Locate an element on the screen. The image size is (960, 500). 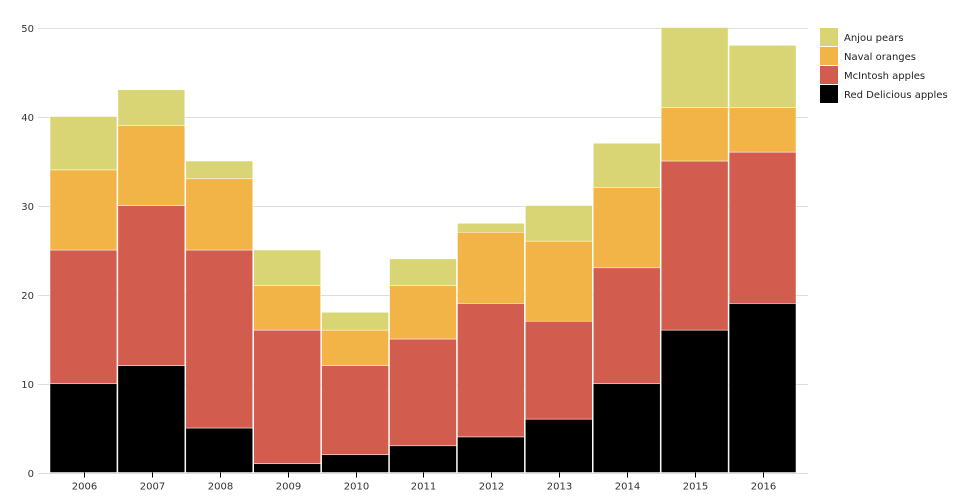
y-tick-label: 10 is located at coordinates (27, 385).